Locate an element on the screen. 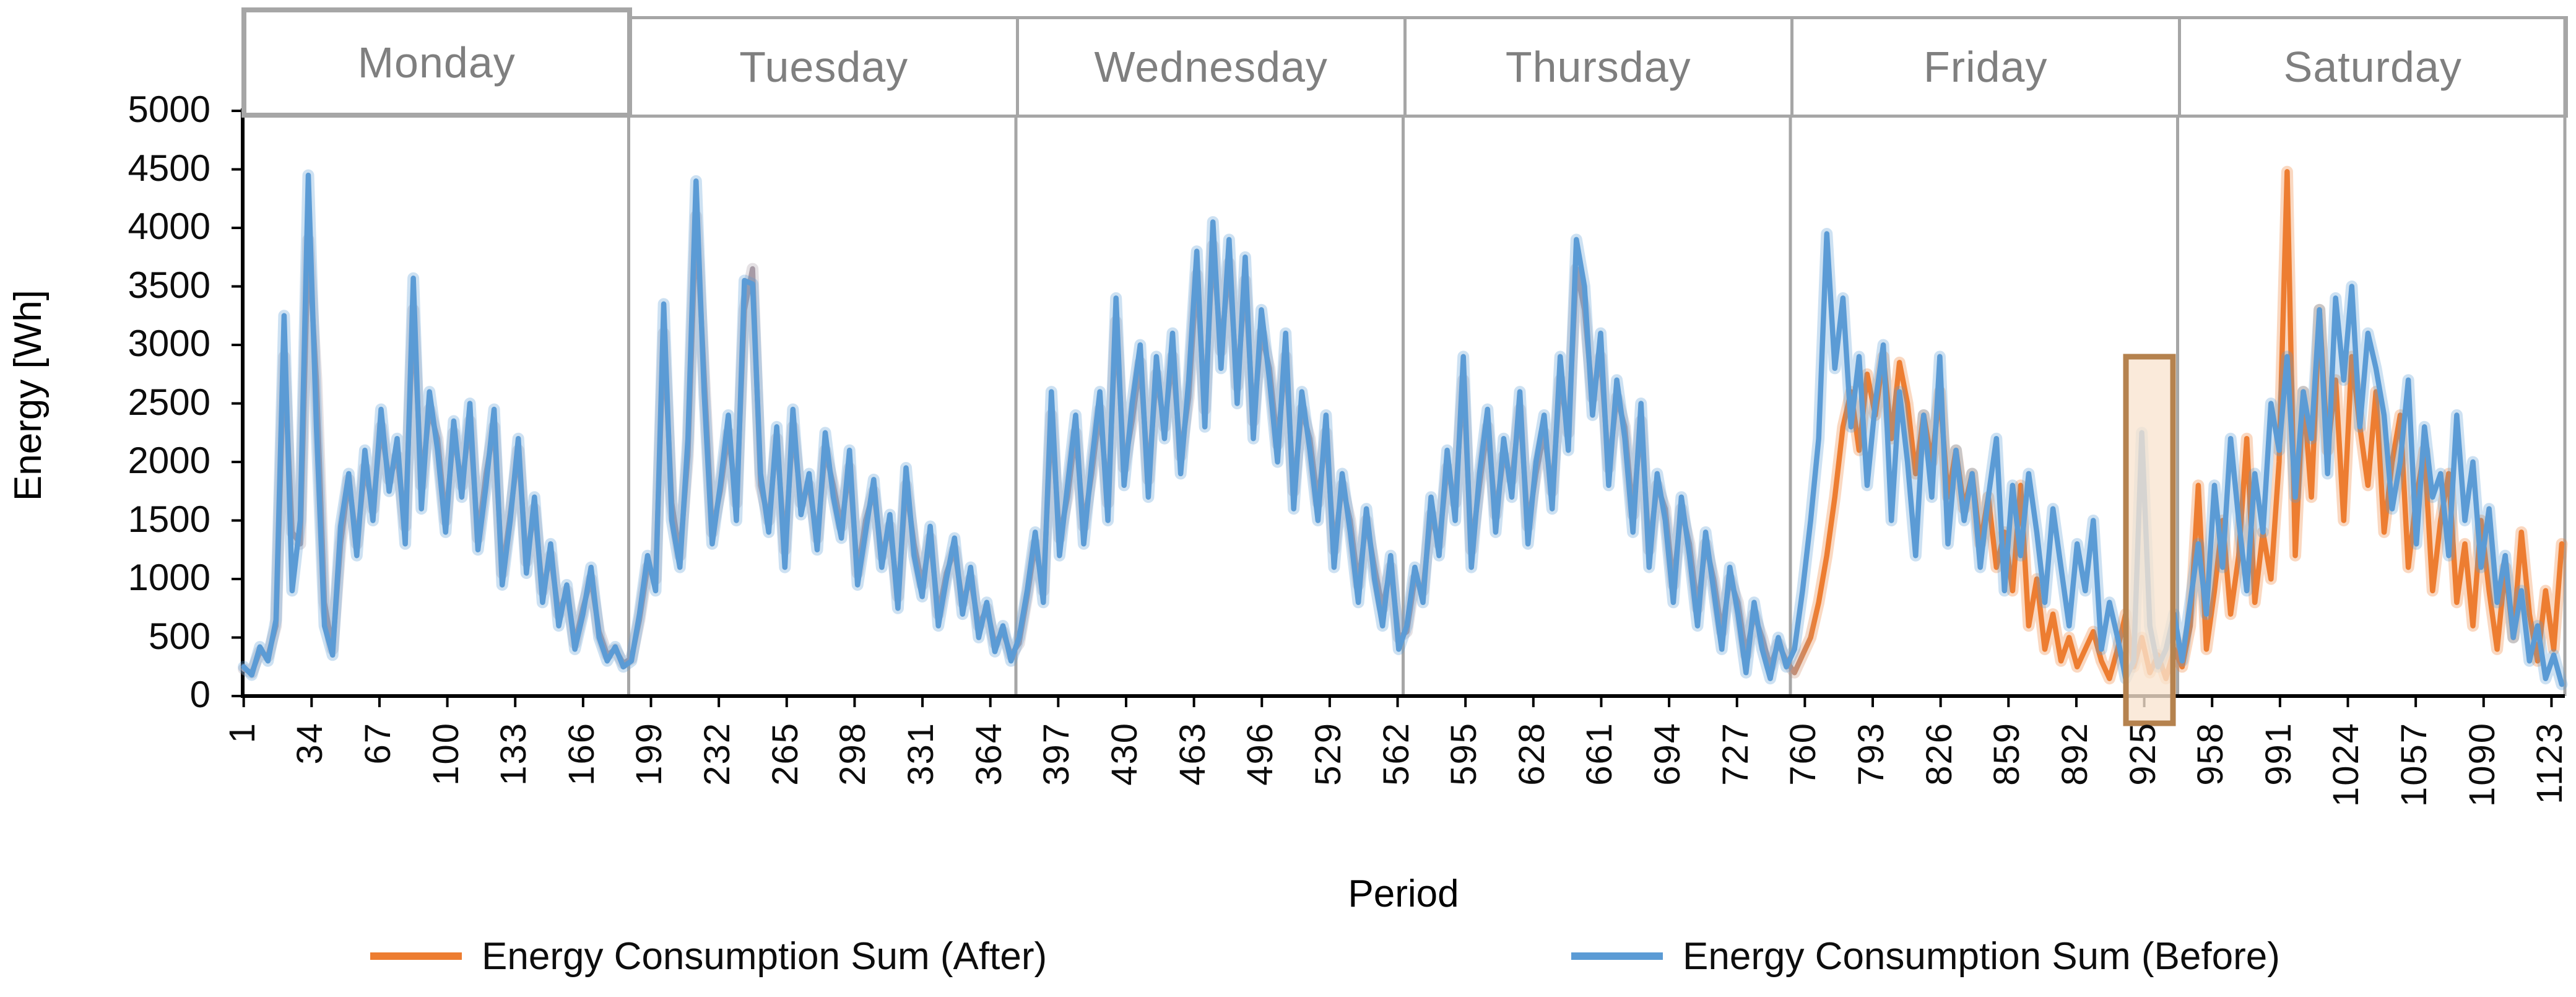 The image size is (2576, 997). x-tick-label: 661 is located at coordinates (1599, 754).